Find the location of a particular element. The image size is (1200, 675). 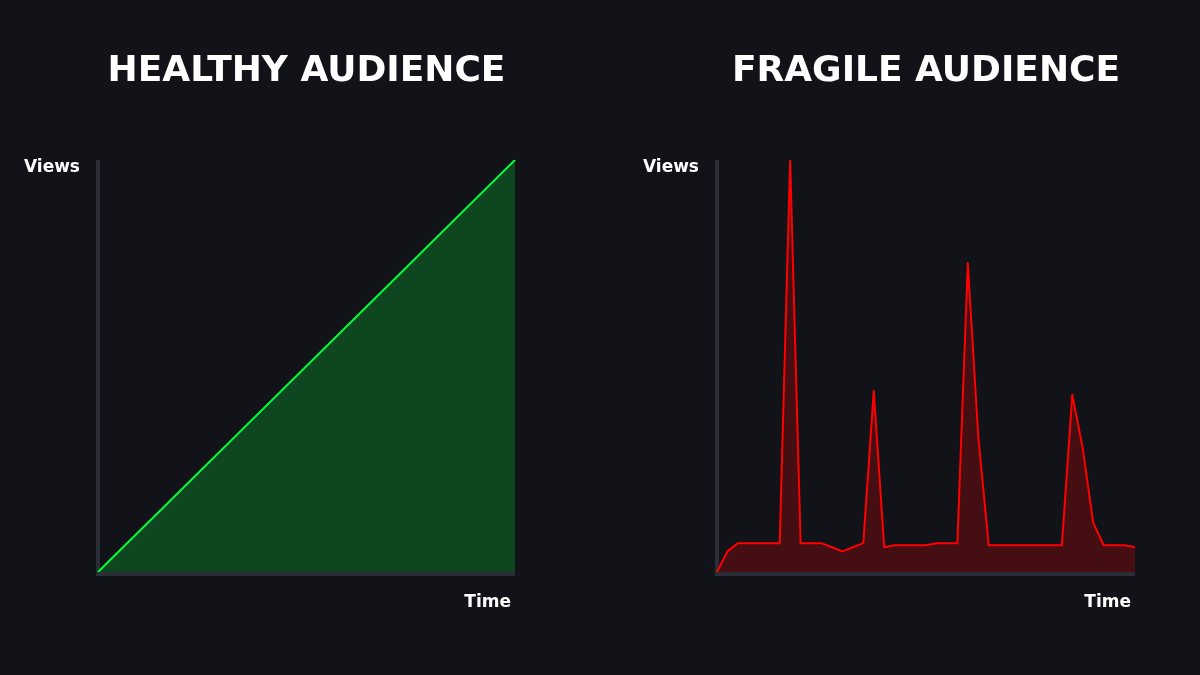

chart-title: HEALTHY AUDIENCE is located at coordinates (306, 69).